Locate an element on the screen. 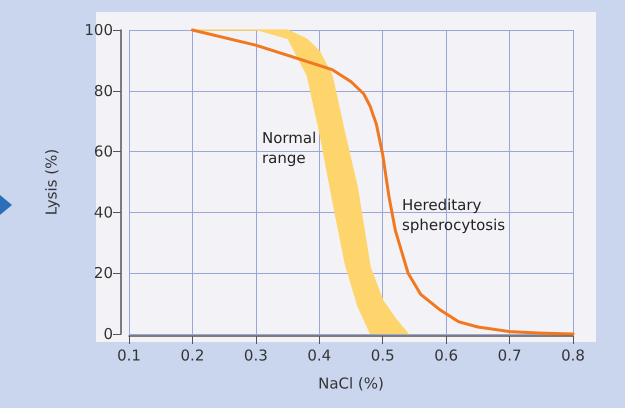 The image size is (625, 408). x-tick-label: 0.4 is located at coordinates (319, 355).